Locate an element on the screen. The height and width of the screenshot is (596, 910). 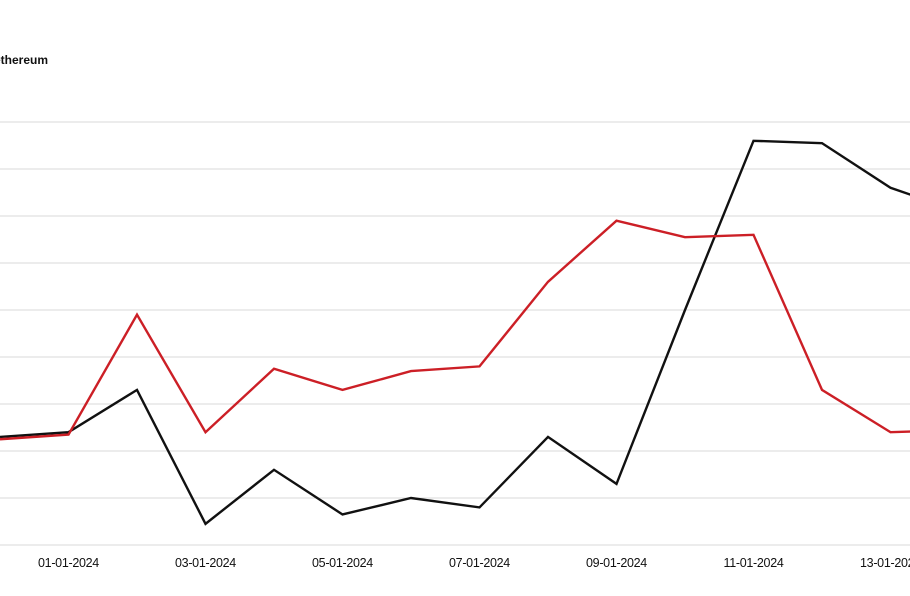
legend-label: ethereum is located at coordinates (24, 60).